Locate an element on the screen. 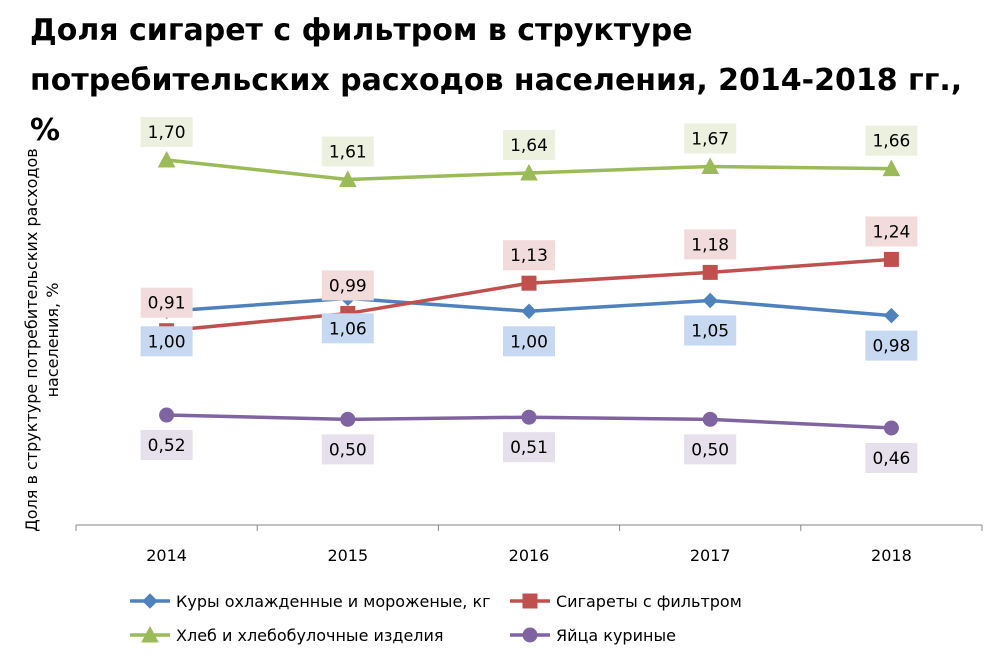  data-label: 0,52 is located at coordinates (166, 445).